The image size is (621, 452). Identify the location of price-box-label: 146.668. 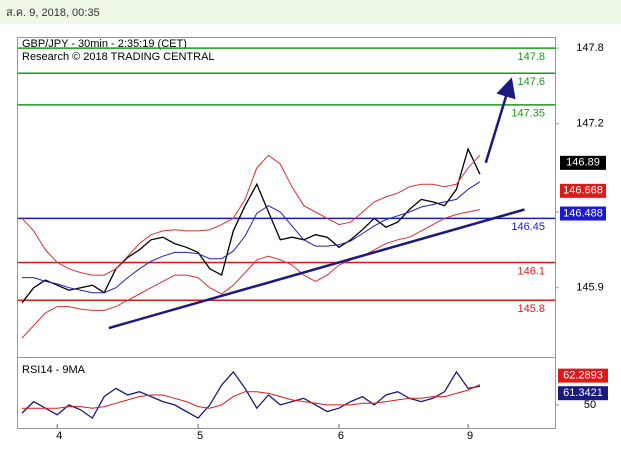
(583, 191).